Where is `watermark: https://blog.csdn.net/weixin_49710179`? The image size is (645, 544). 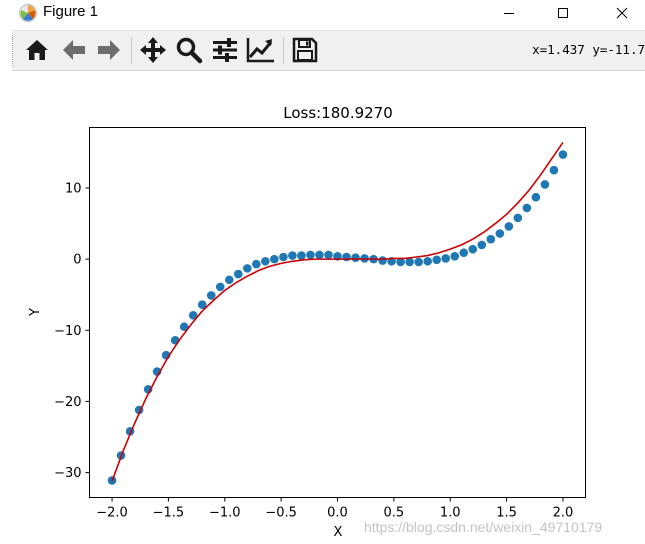 watermark: https://blog.csdn.net/weixin_49710179 is located at coordinates (483, 527).